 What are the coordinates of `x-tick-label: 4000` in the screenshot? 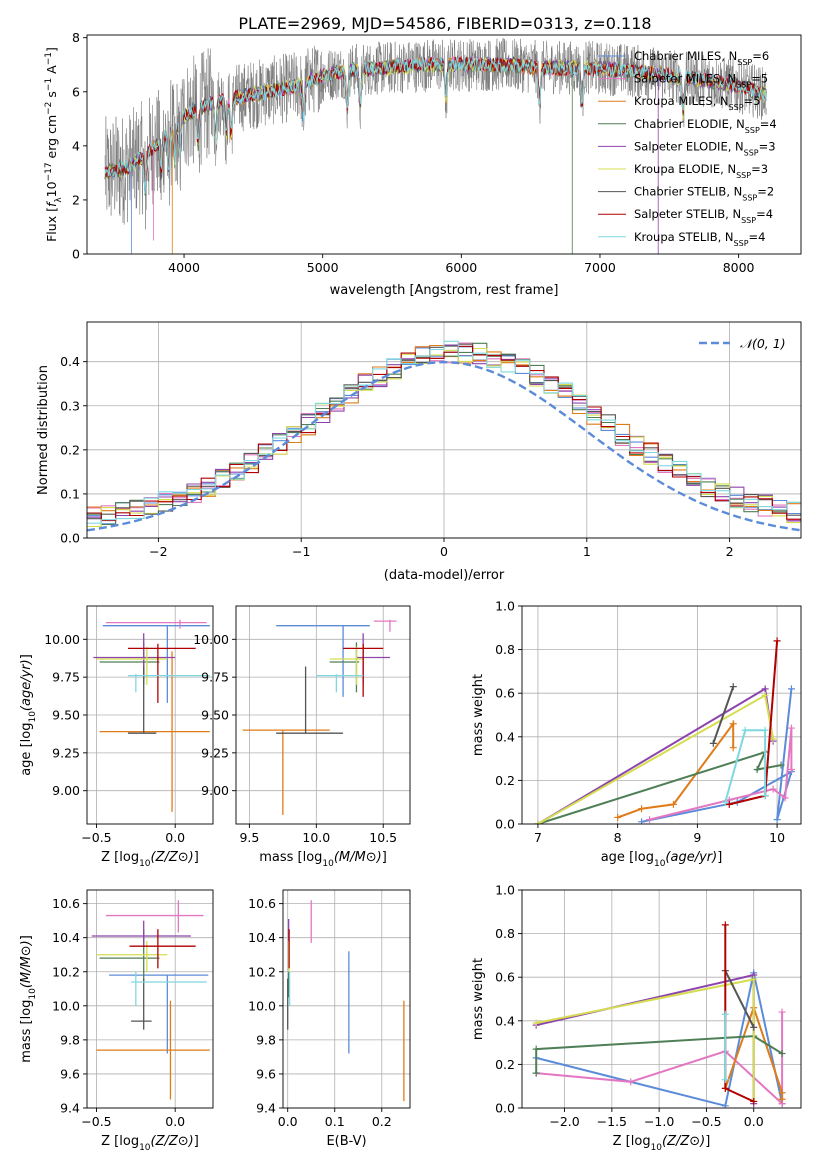 It's located at (184, 267).